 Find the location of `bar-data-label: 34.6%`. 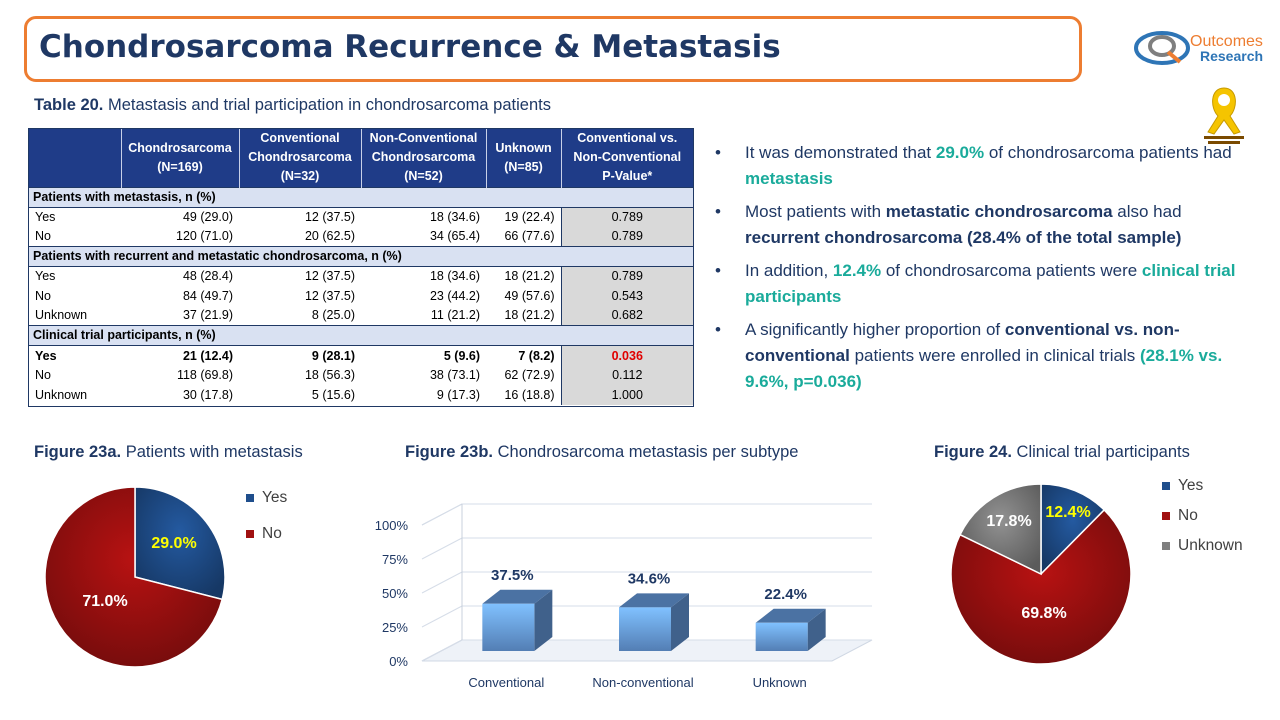

bar-data-label: 34.6% is located at coordinates (649, 578).